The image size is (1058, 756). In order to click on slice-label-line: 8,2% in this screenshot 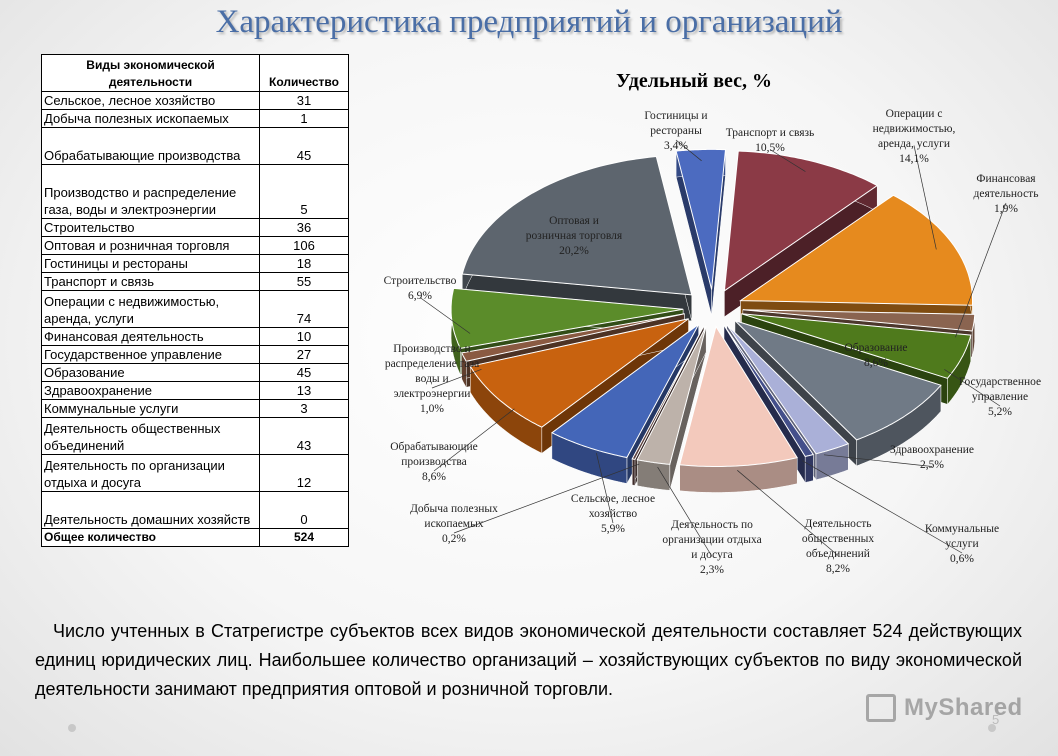, I will do `click(838, 569)`.